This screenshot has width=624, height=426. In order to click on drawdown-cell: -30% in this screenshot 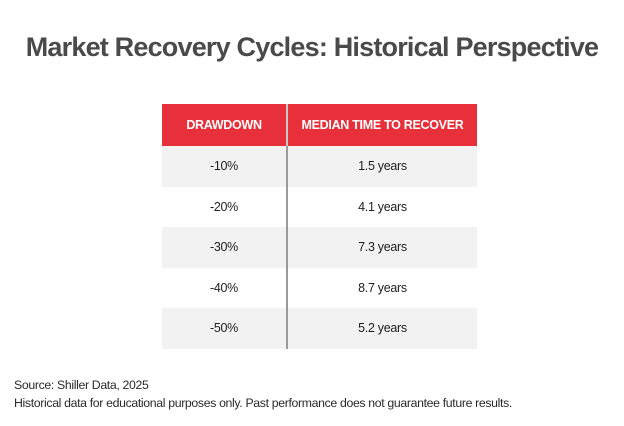, I will do `click(225, 247)`.